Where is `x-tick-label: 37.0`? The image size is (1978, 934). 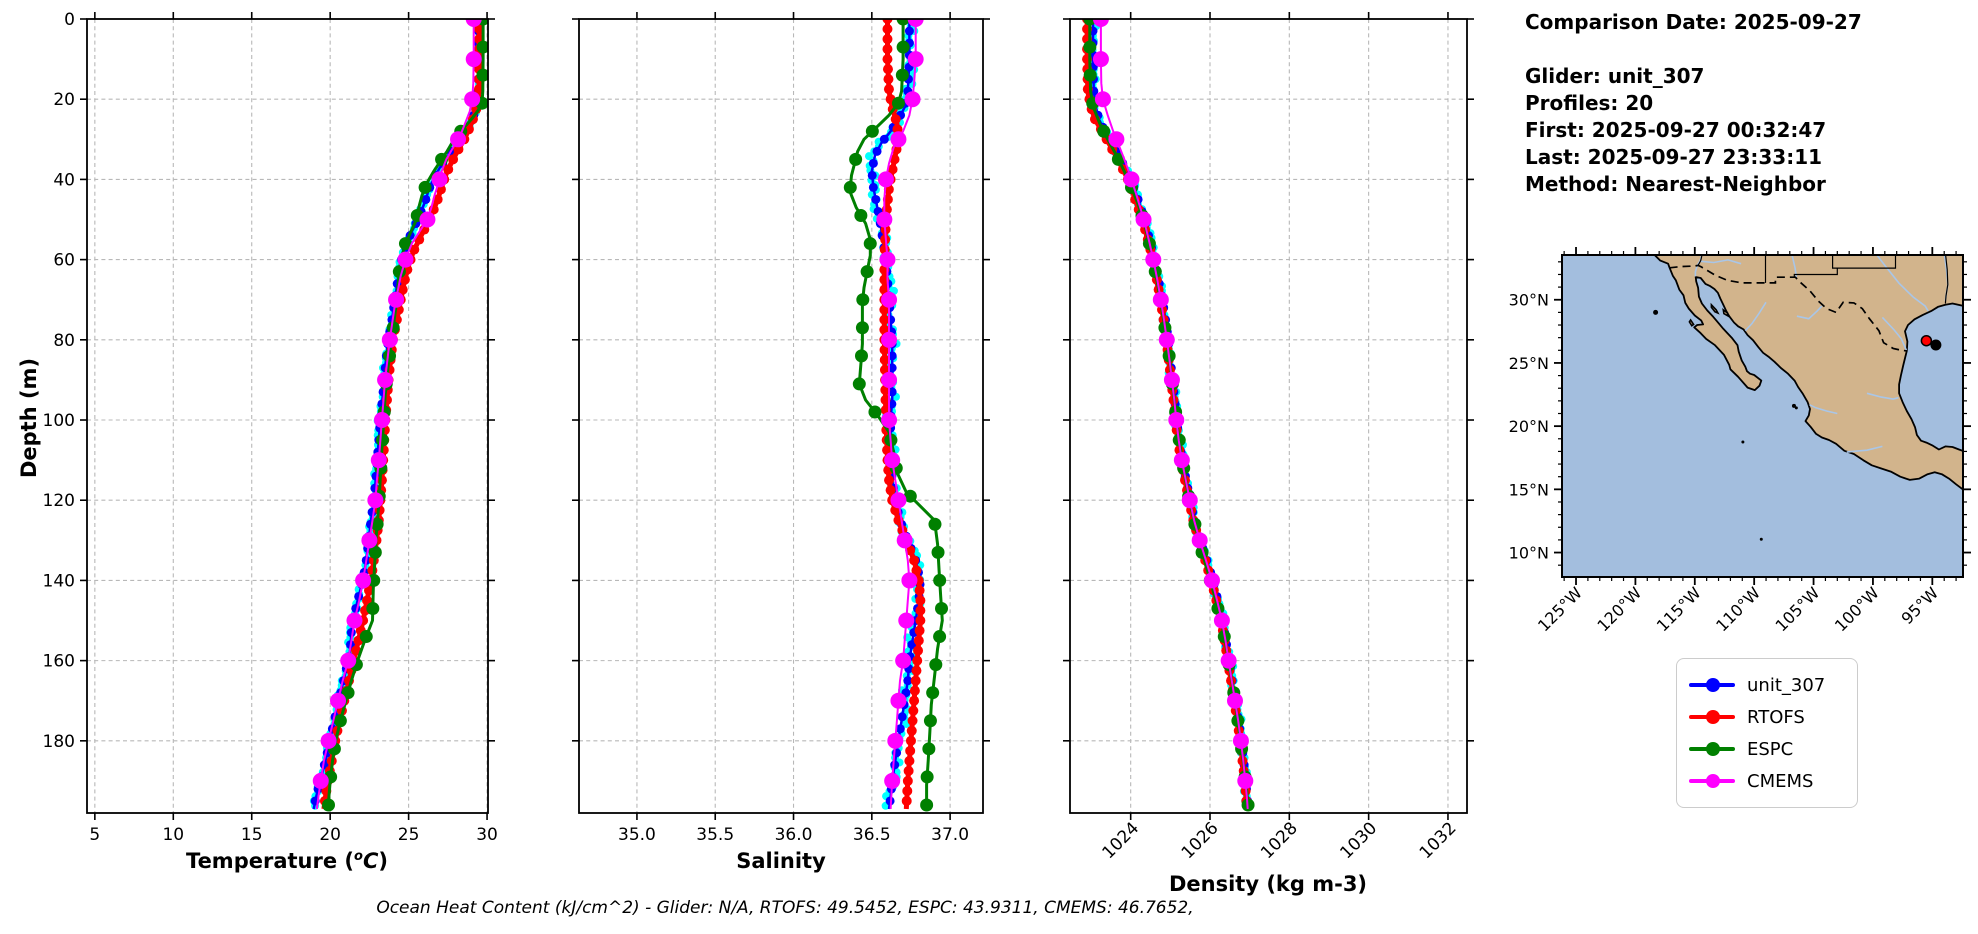 x-tick-label: 37.0 is located at coordinates (950, 835).